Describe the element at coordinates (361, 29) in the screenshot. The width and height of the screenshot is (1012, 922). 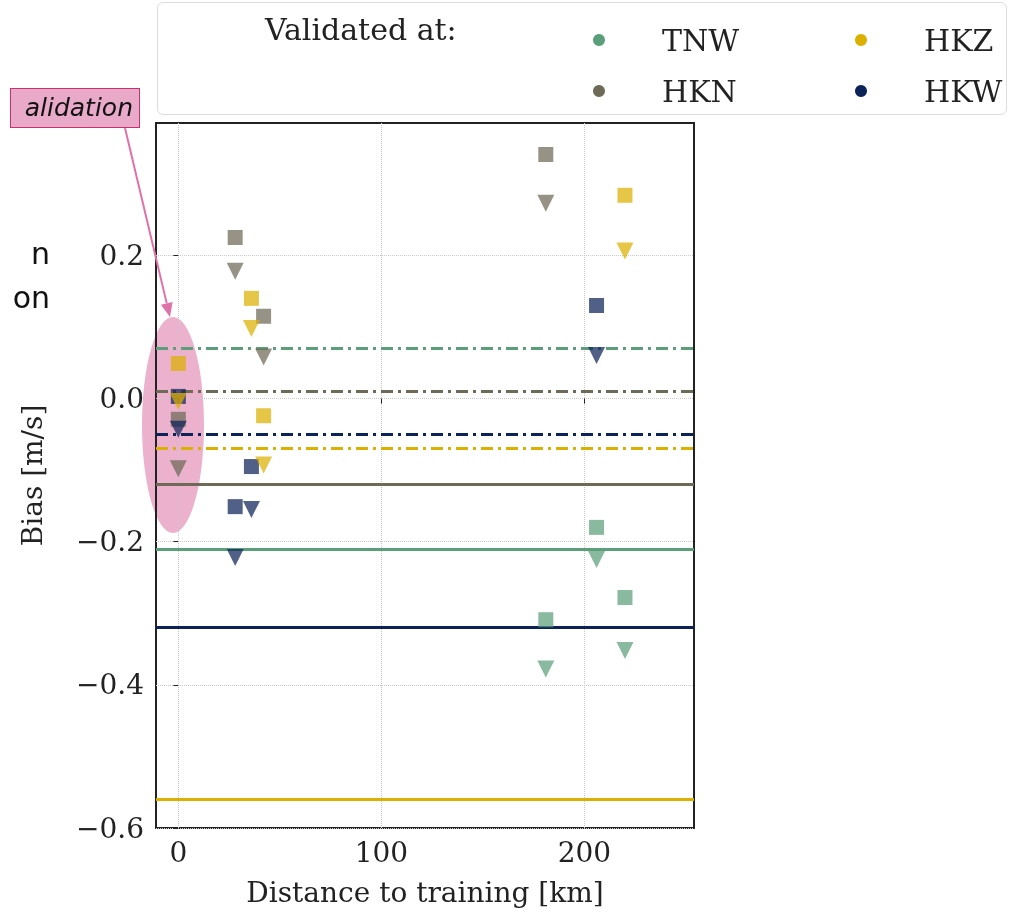
I see `legend-title: Validated at:` at that location.